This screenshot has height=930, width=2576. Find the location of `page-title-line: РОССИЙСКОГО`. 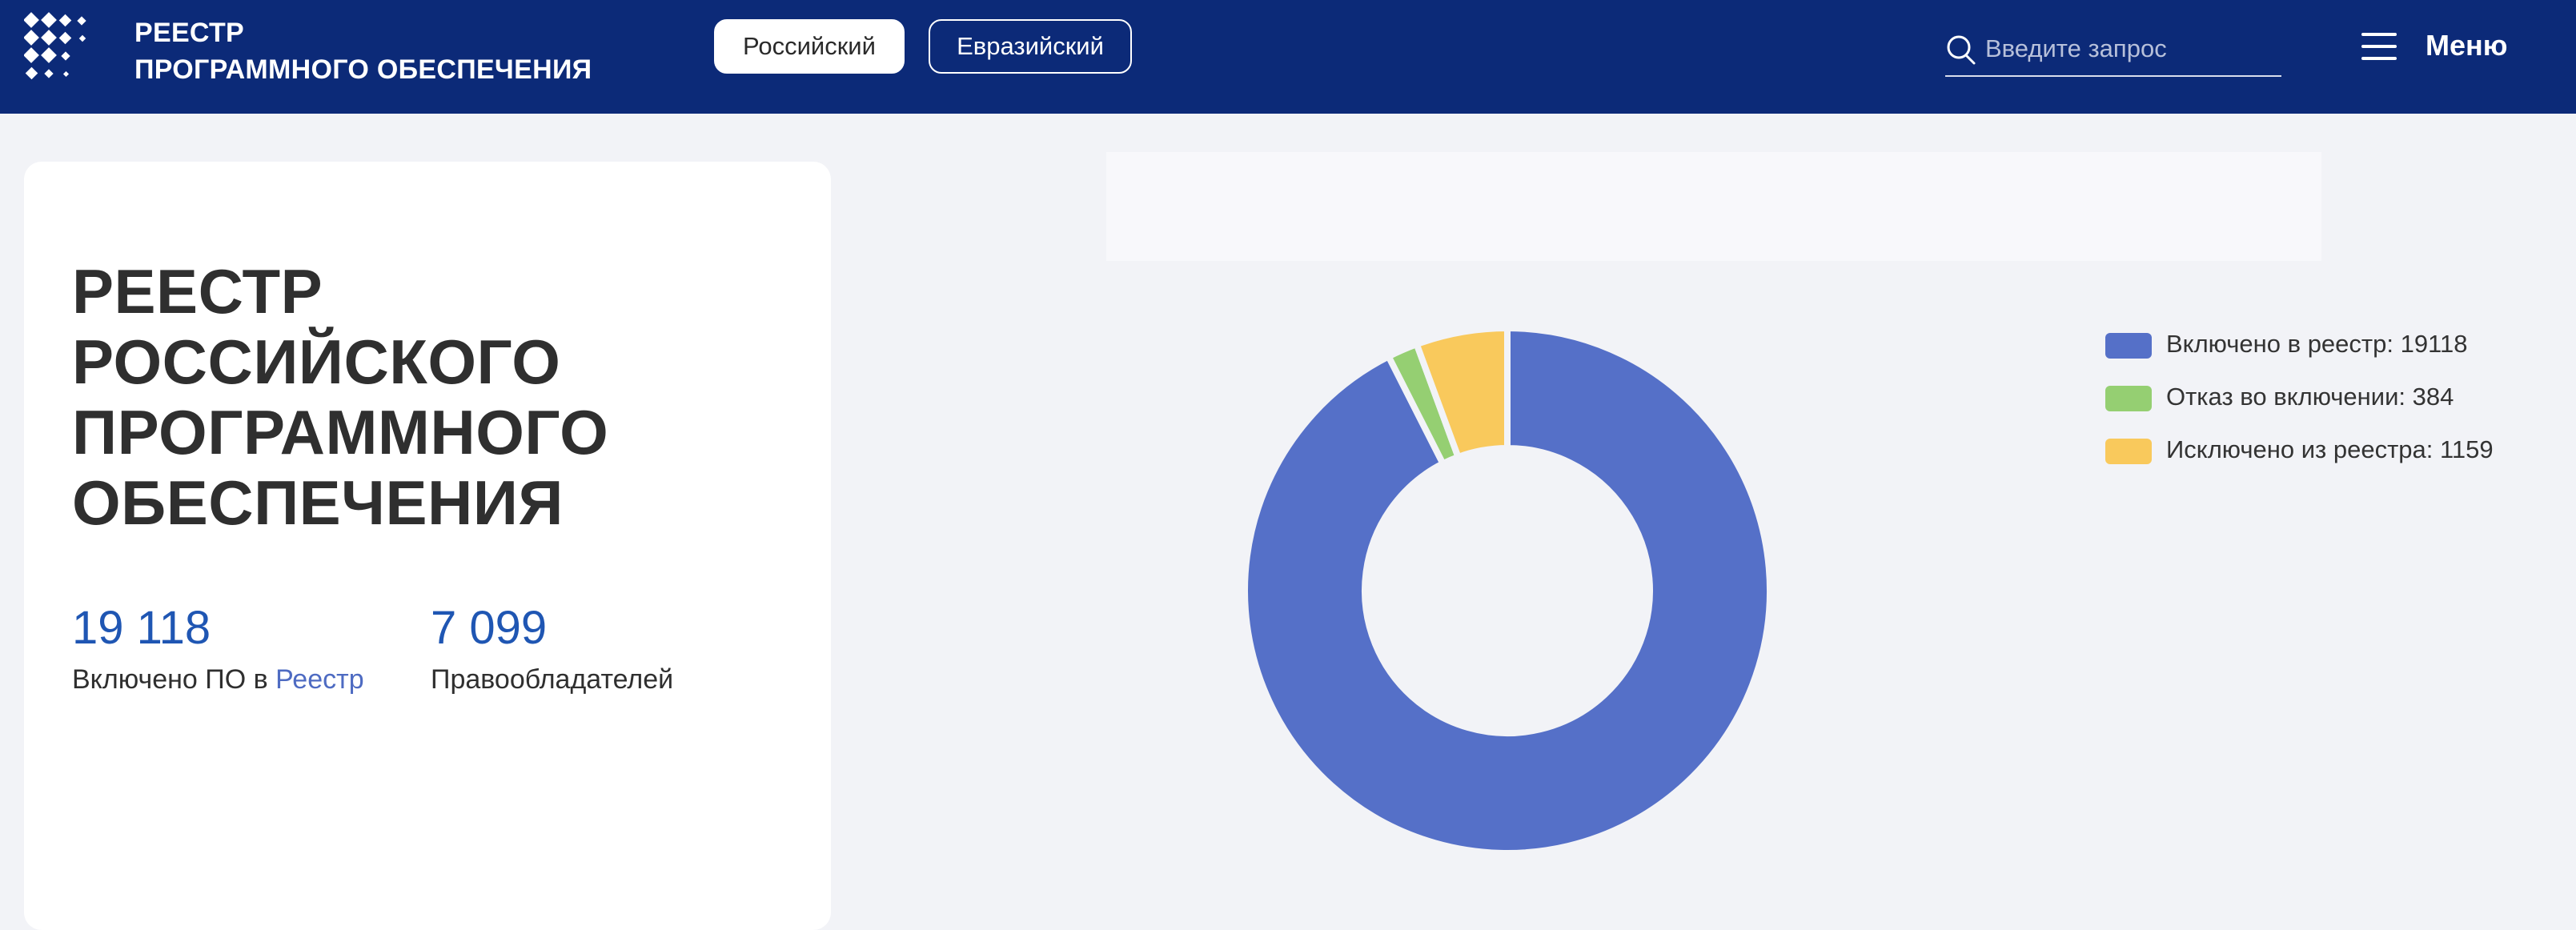

page-title-line: РОССИЙСКОГО is located at coordinates (317, 362).